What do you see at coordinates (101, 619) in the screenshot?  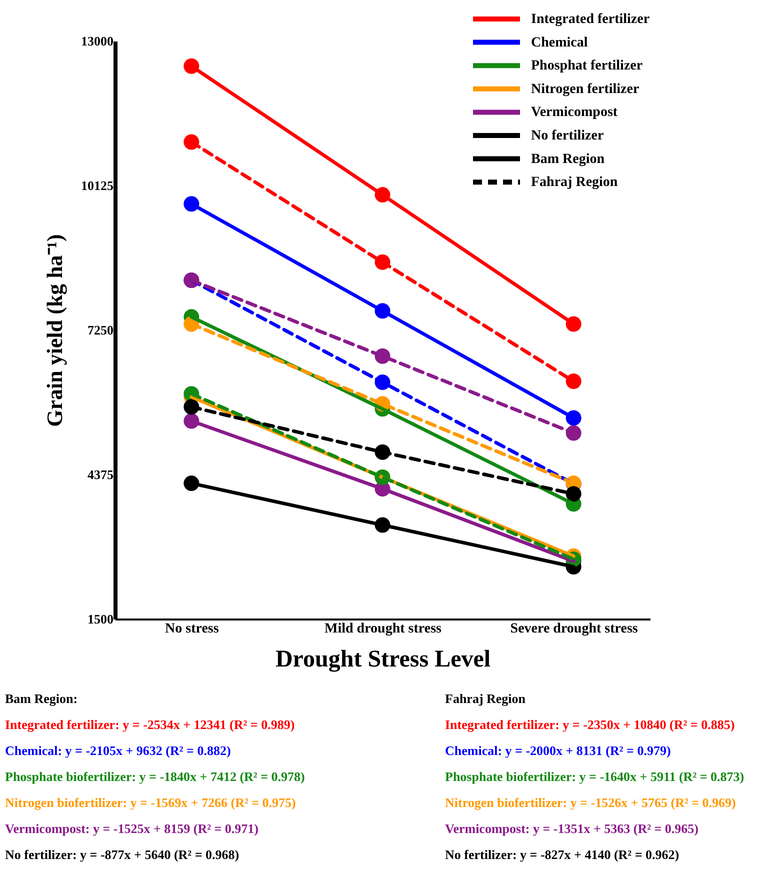 I see `y-tick-label: 1500` at bounding box center [101, 619].